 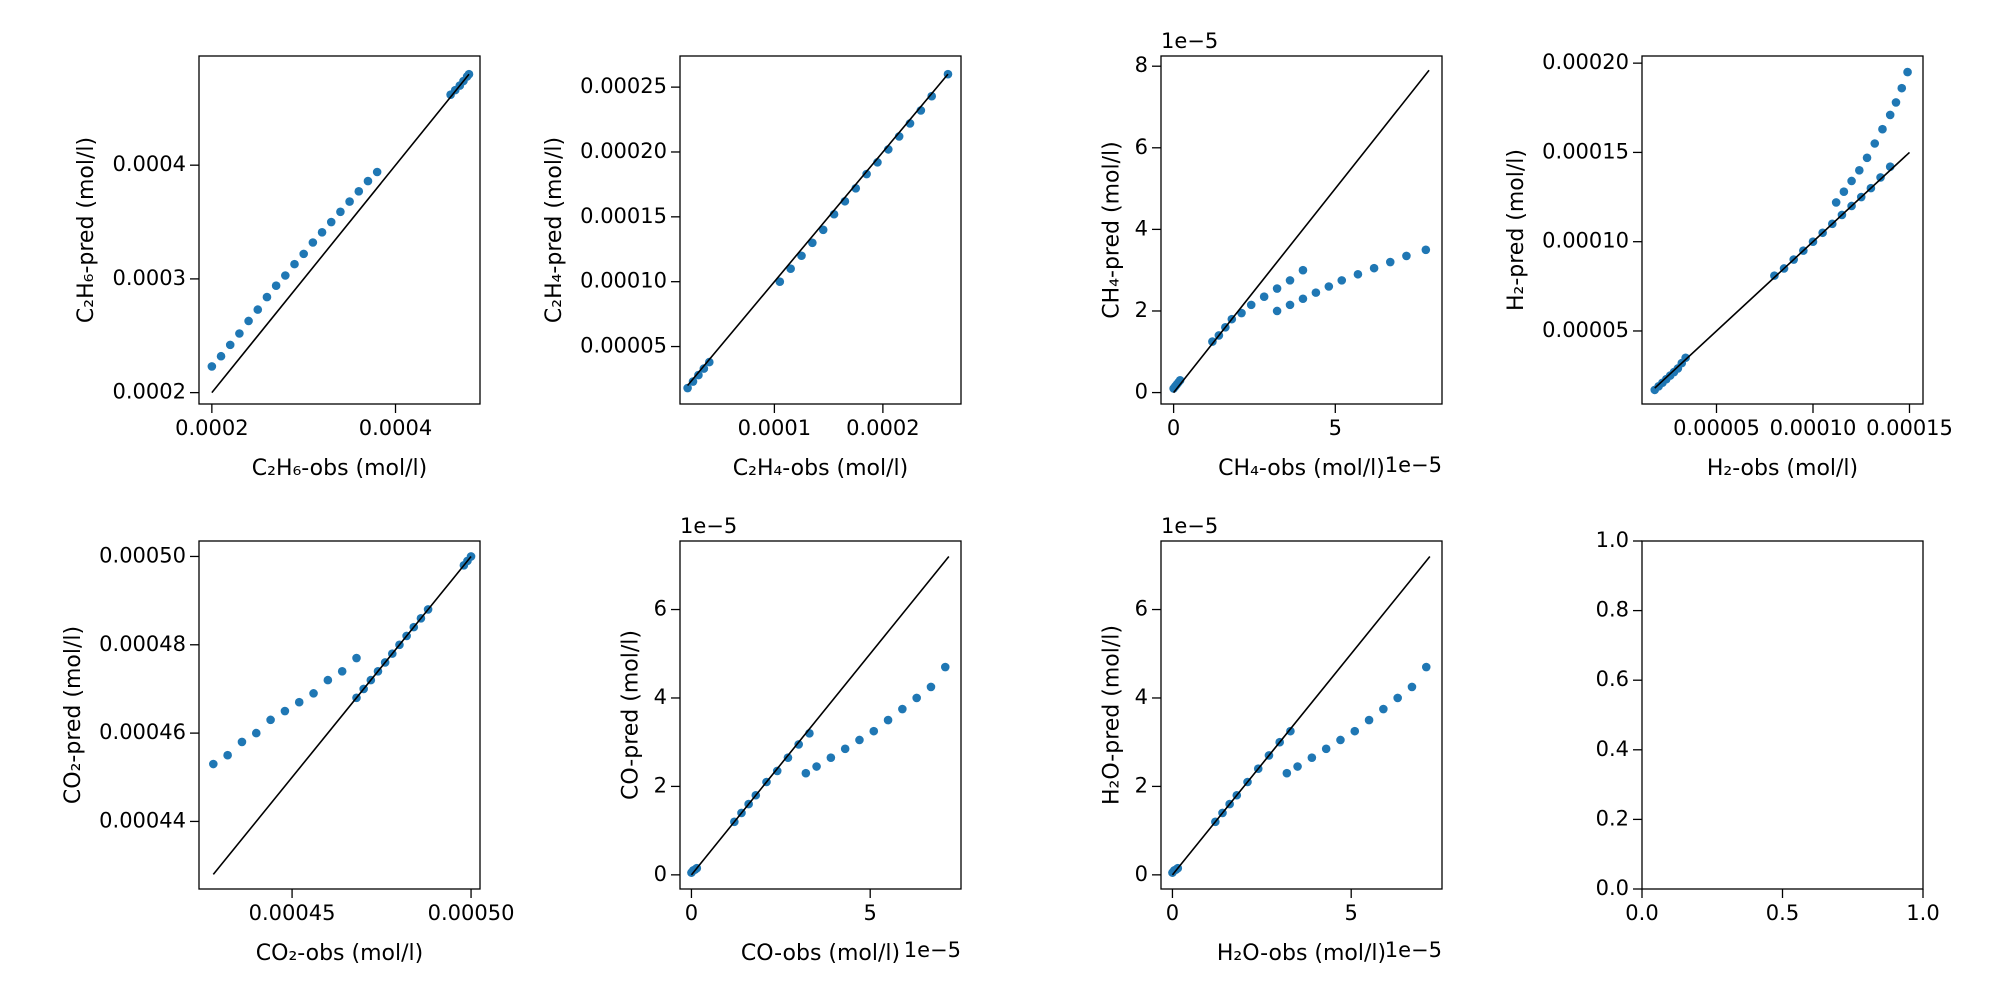 What do you see at coordinates (149, 164) in the screenshot?
I see `y-tick-label: 0.0004` at bounding box center [149, 164].